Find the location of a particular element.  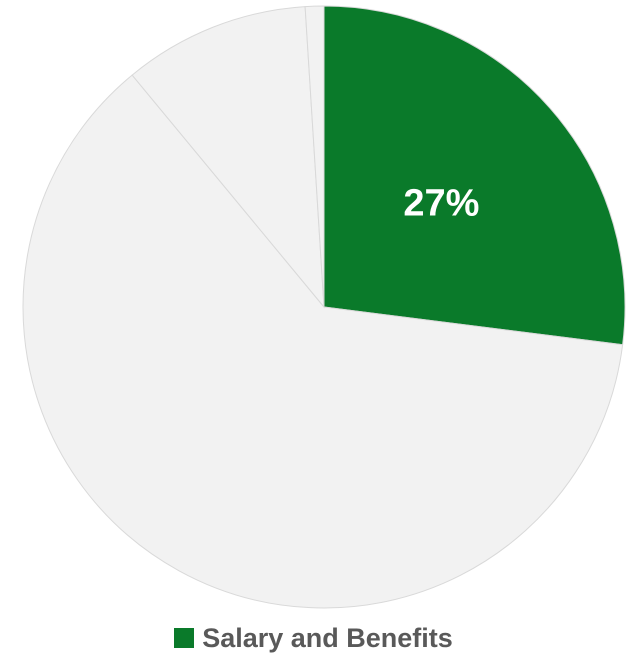

pie-data-labels: 27% is located at coordinates (441, 203).